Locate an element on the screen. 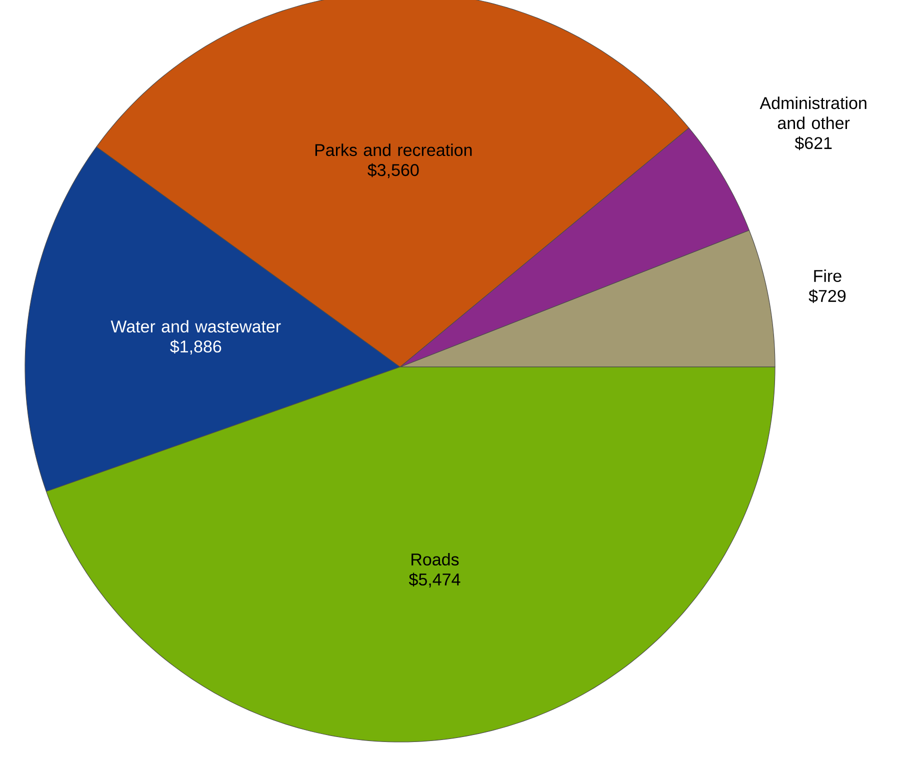 This screenshot has width=921, height=759. data-label: $3,560 is located at coordinates (393, 170).